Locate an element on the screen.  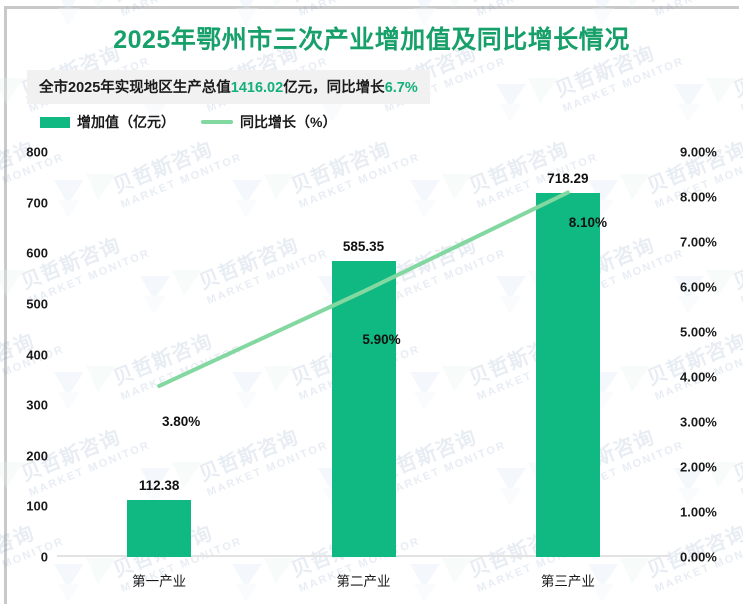
x-axis-category-label: 第三产业 is located at coordinates (567, 581).